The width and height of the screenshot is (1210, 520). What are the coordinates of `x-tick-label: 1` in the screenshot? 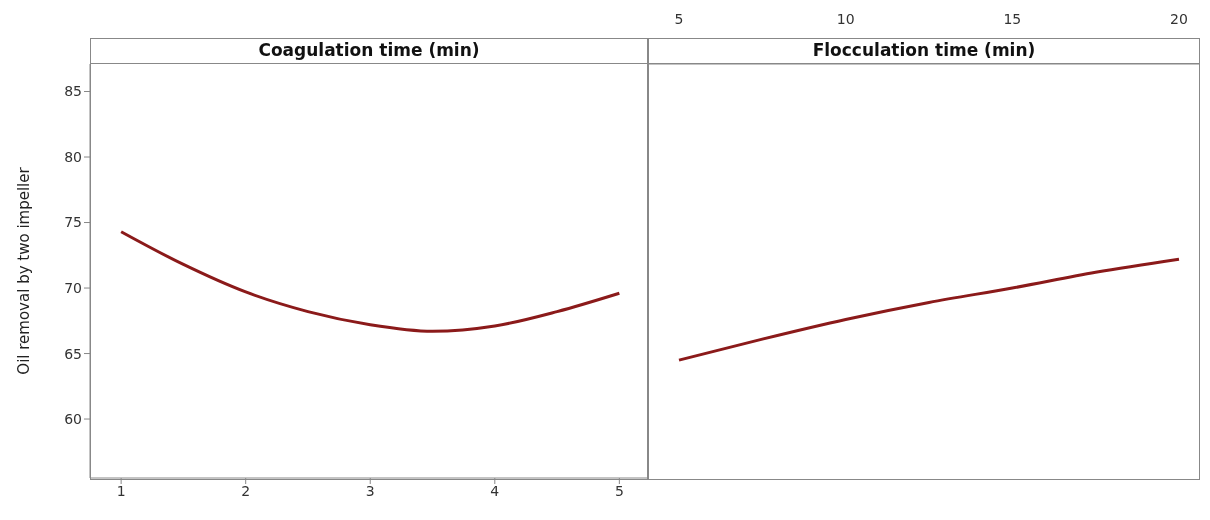 It's located at (121, 490).